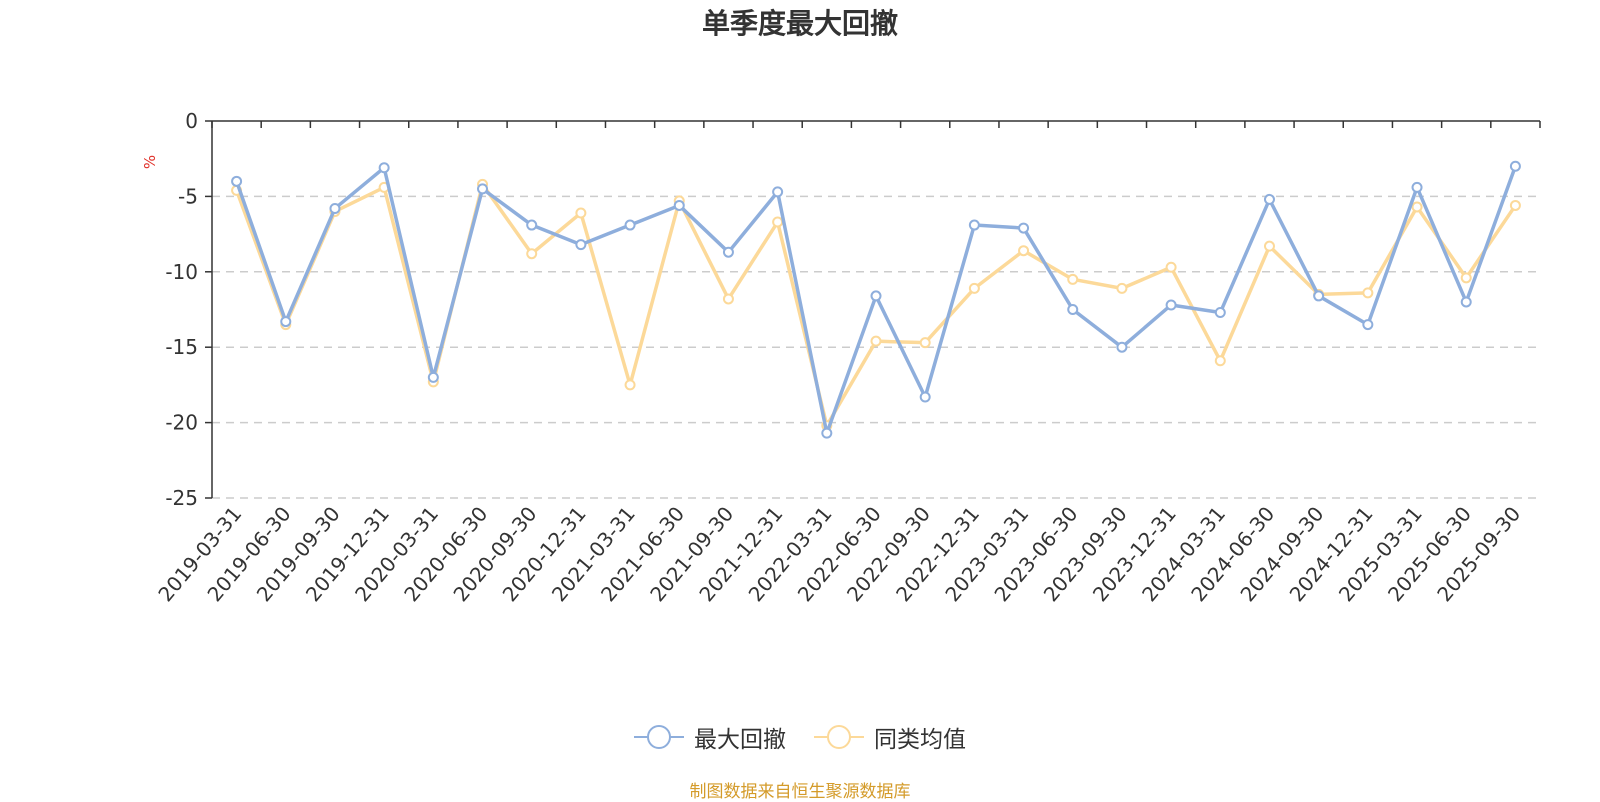 Image resolution: width=1600 pixels, height=802 pixels. Describe the element at coordinates (181, 423) in the screenshot. I see `y-tick-label-4: -20` at that location.